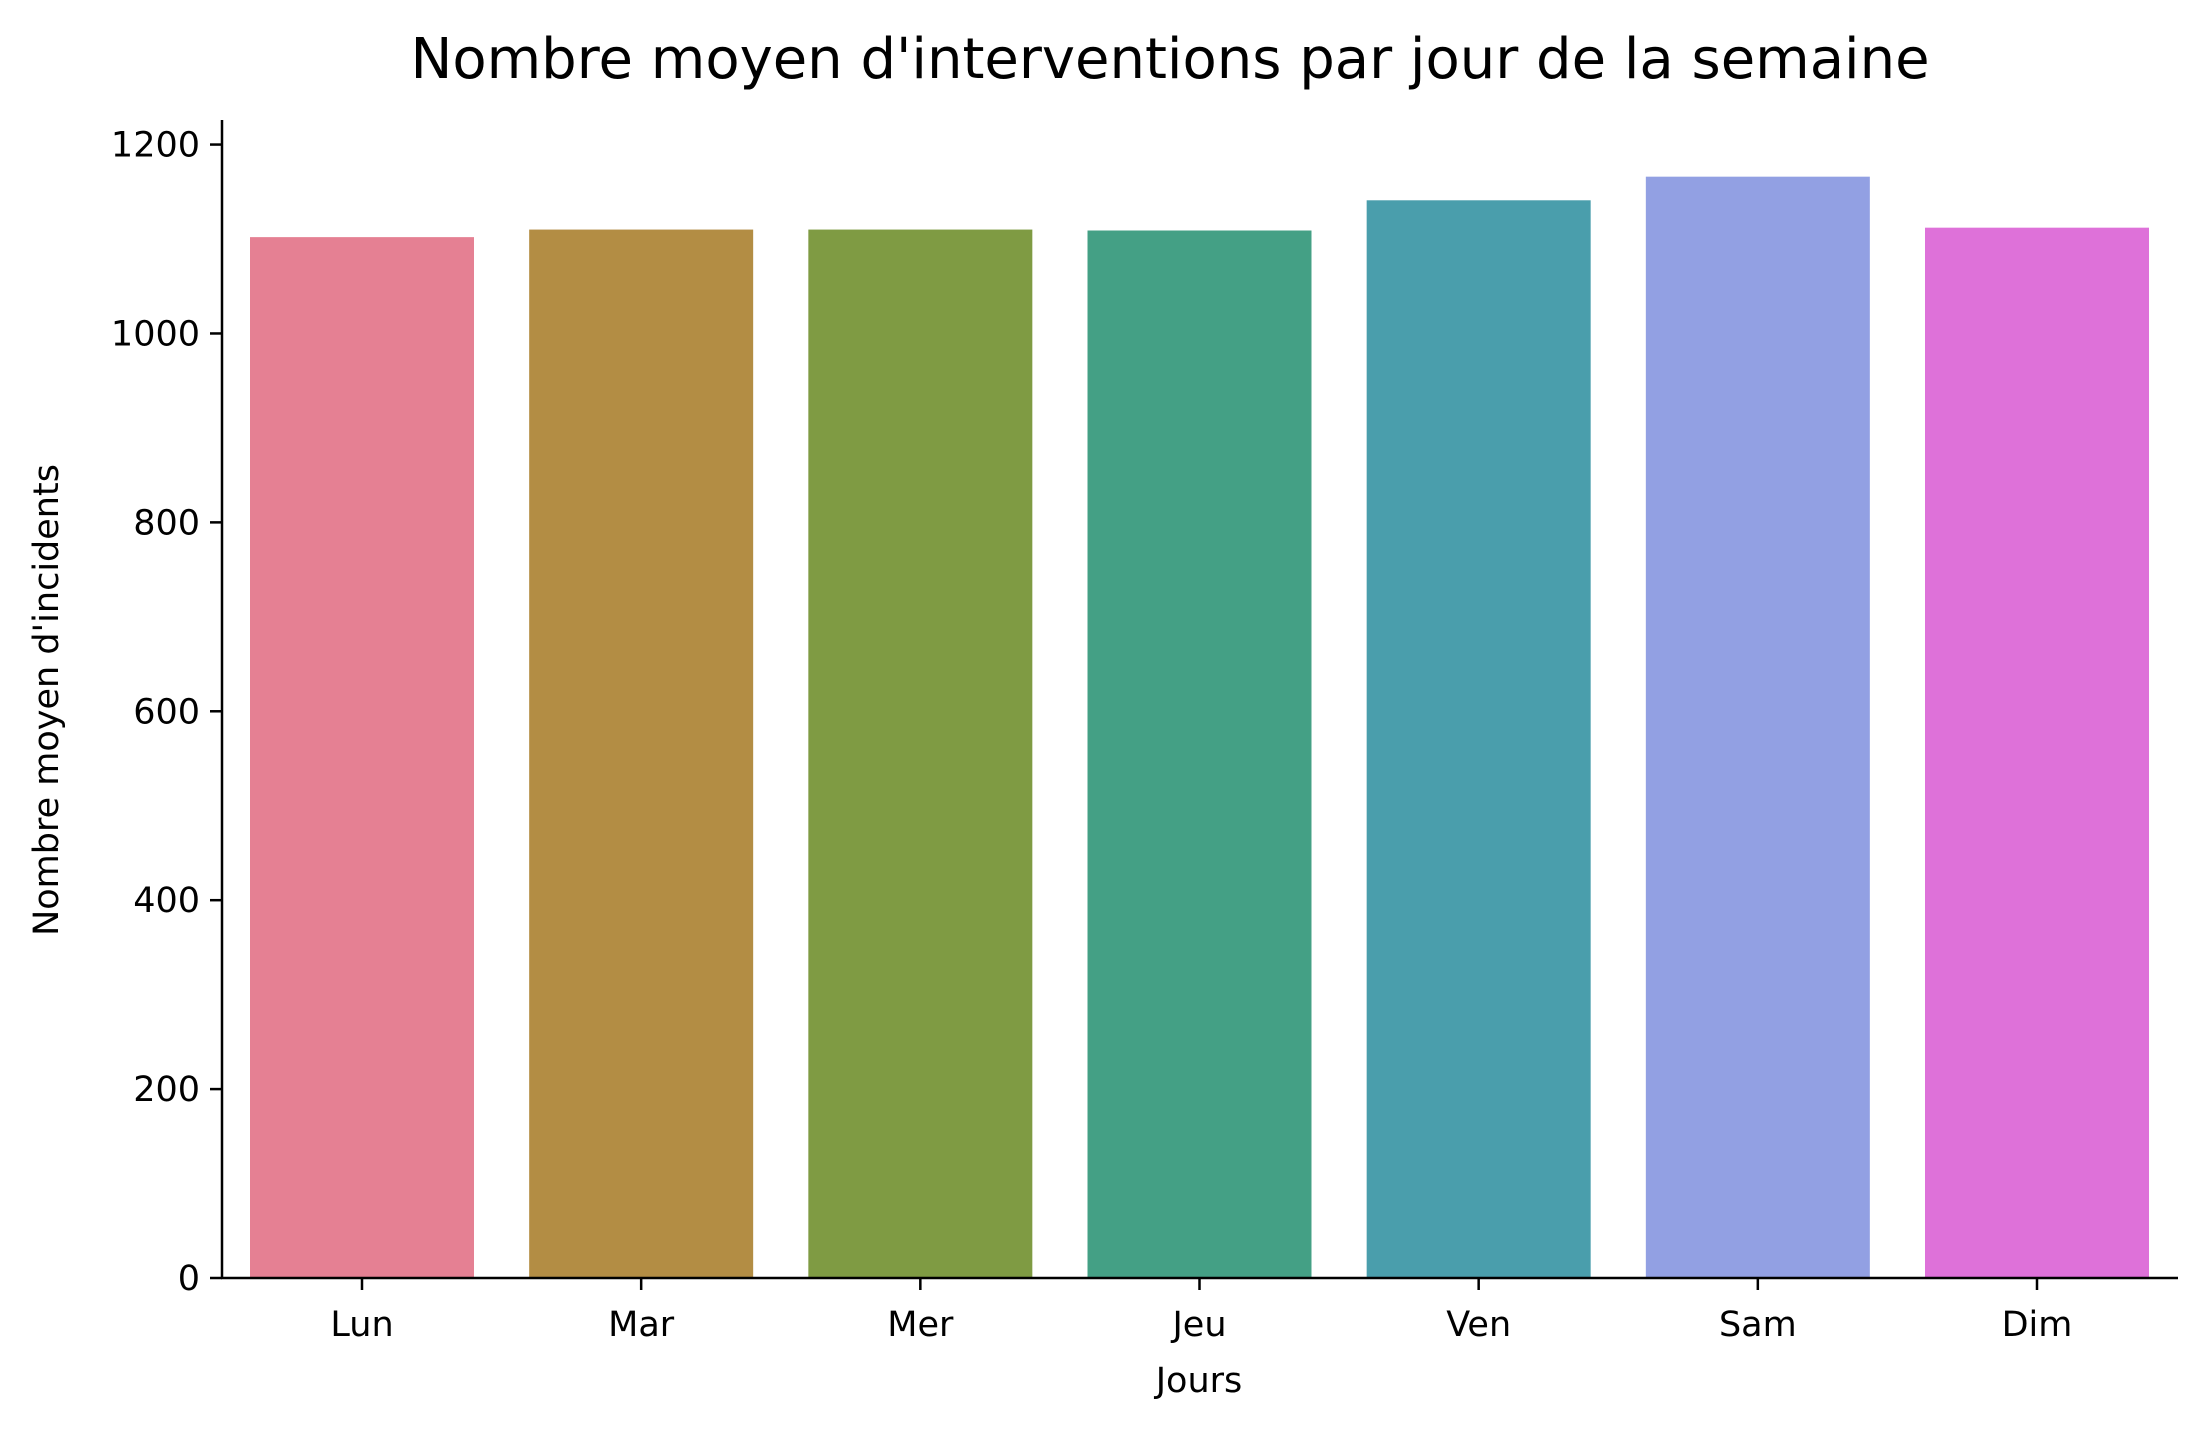 This screenshot has height=1433, width=2199. I want to click on bar-lun, so click(362, 758).